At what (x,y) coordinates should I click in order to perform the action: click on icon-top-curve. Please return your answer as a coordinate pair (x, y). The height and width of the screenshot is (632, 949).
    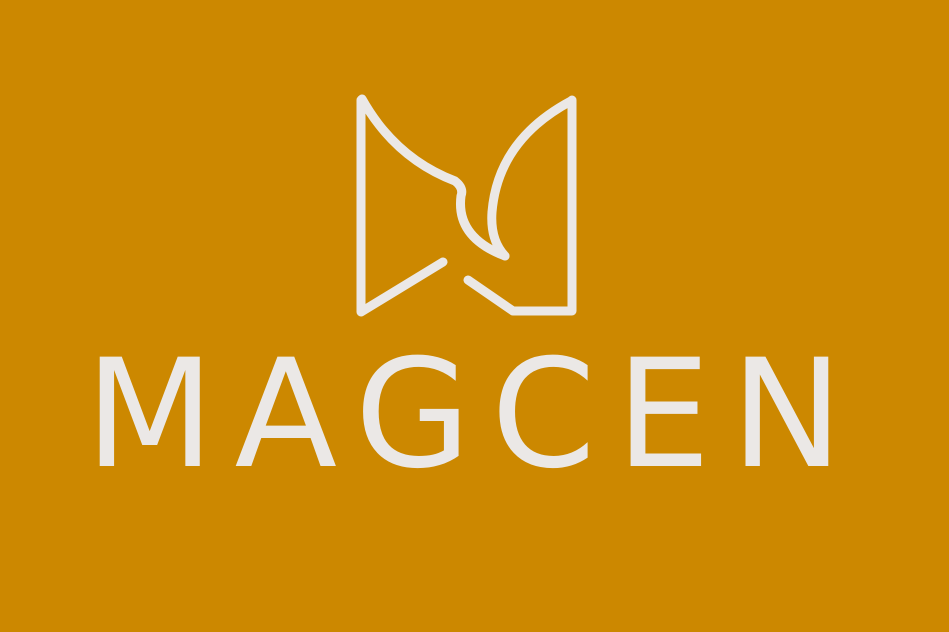
    Looking at the image, I should click on (433, 177).